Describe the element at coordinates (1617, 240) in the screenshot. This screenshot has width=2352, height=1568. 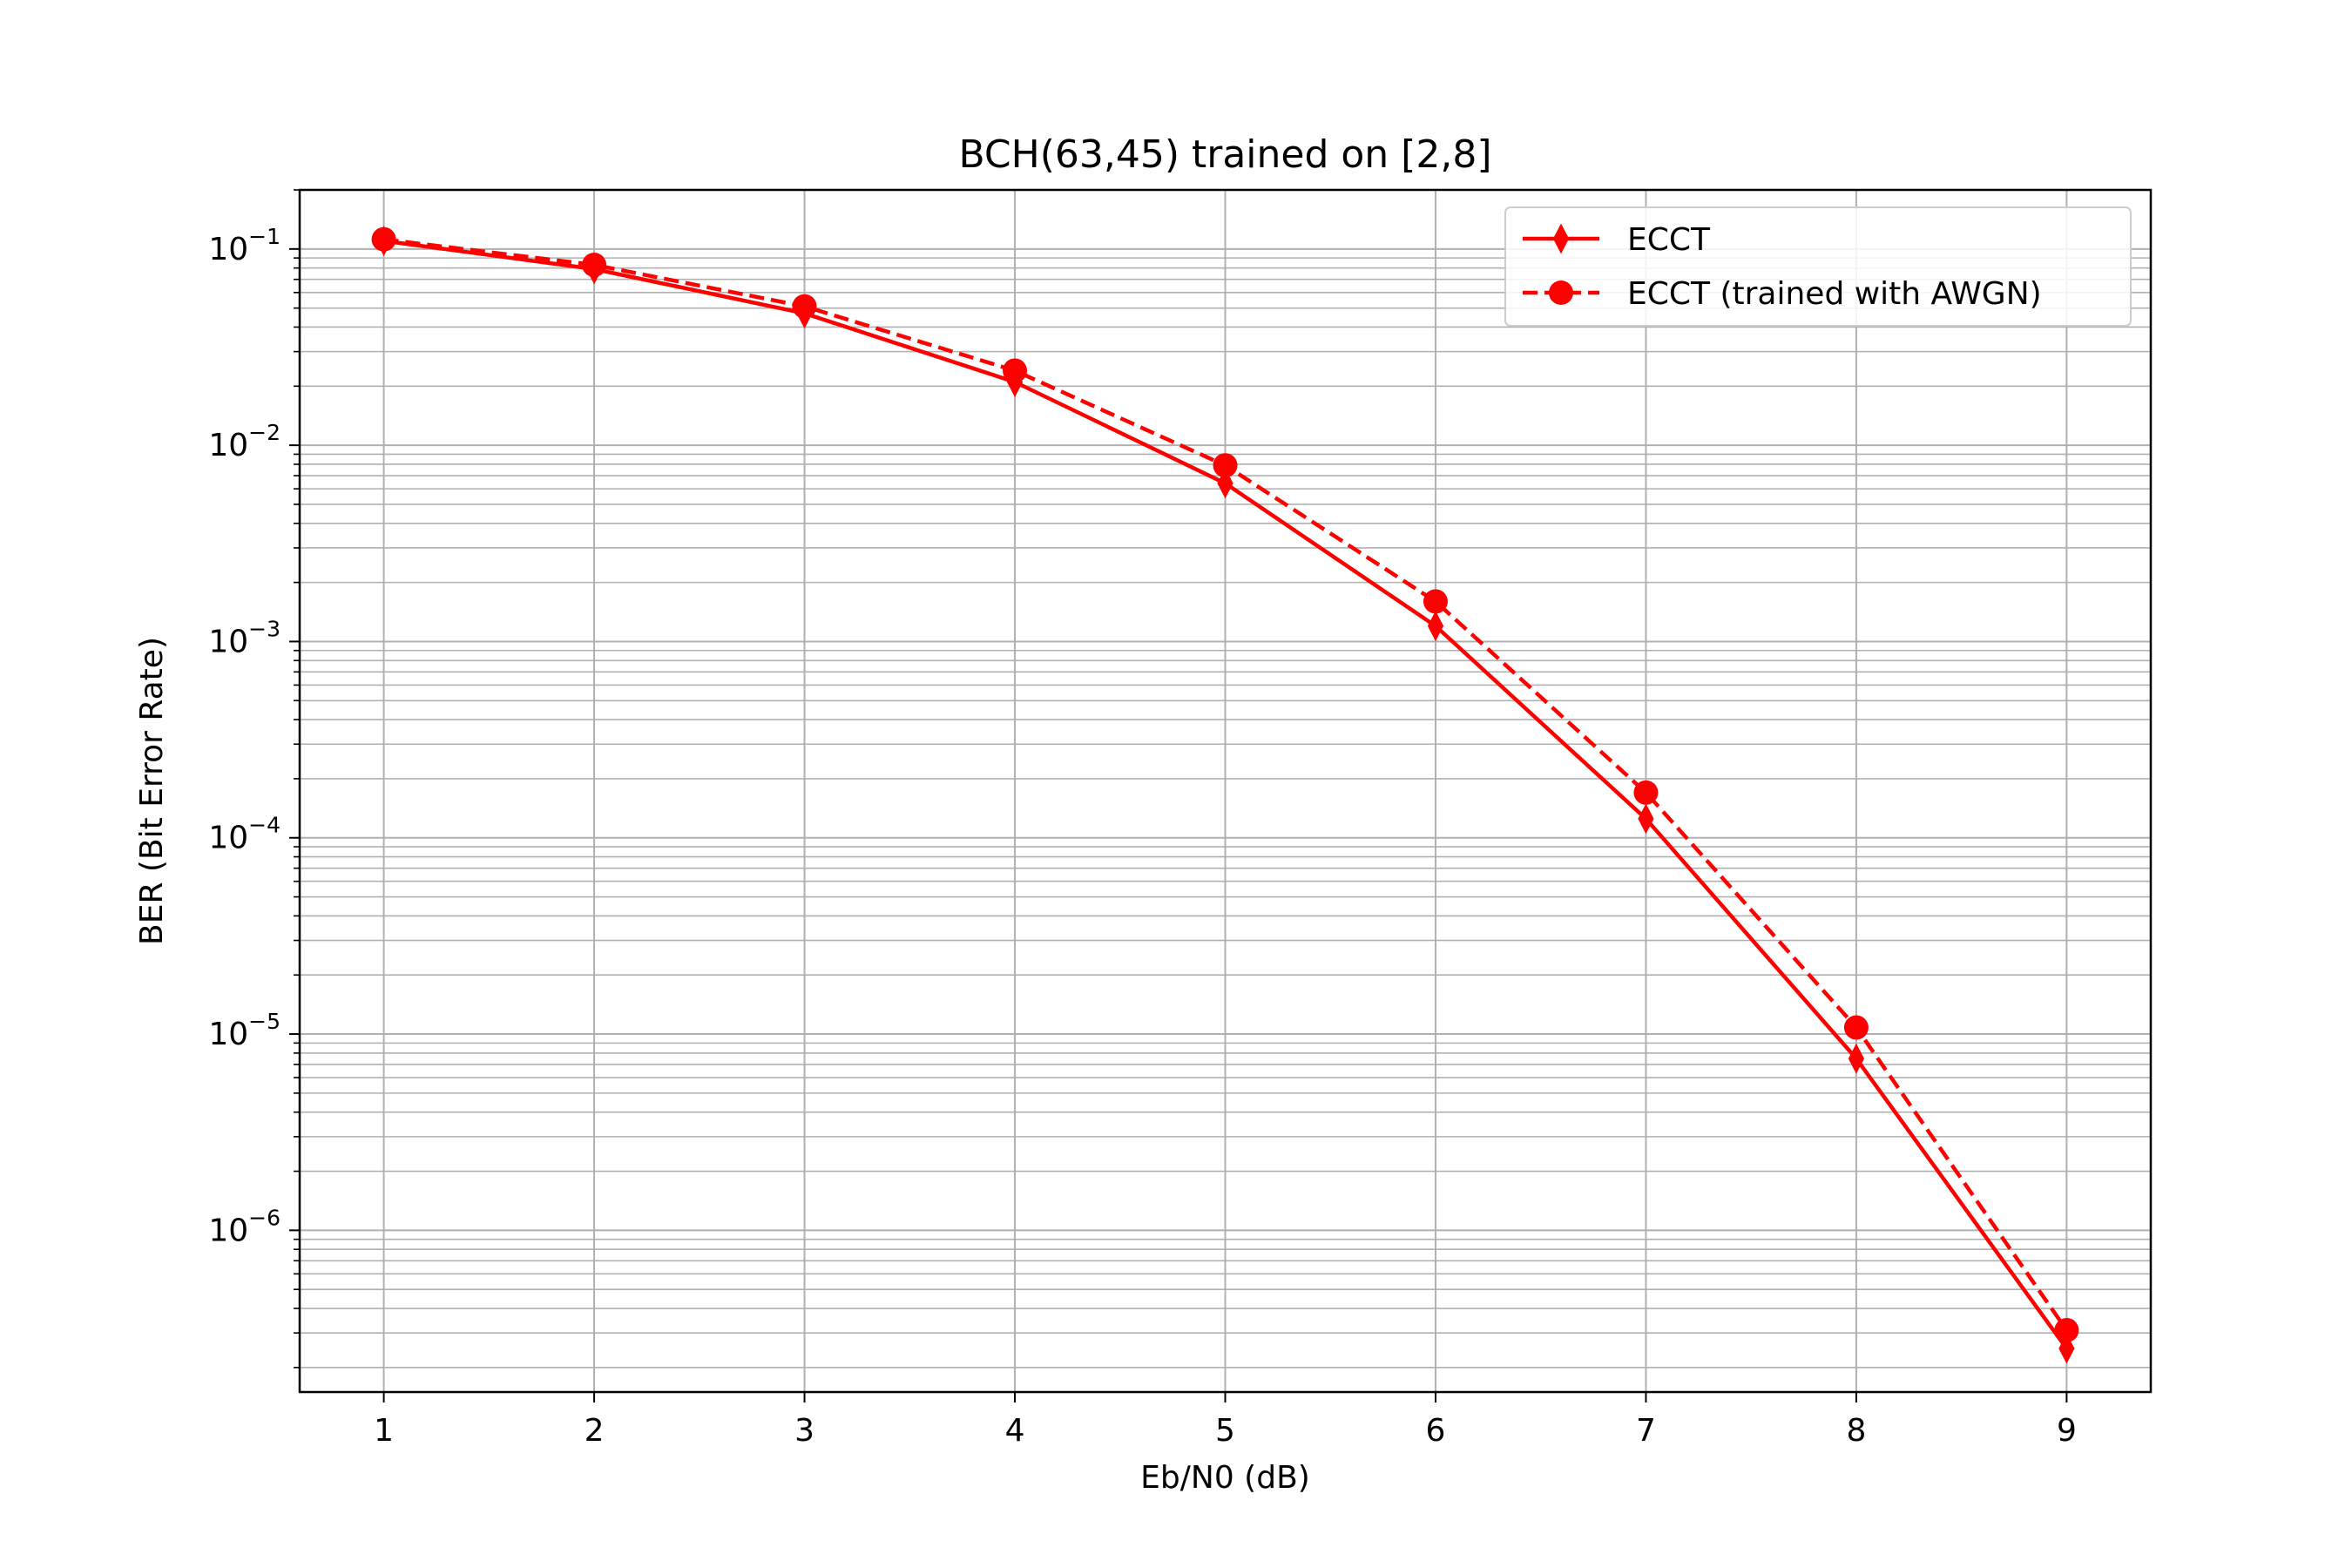
I see `legend-entry: ECCT` at that location.